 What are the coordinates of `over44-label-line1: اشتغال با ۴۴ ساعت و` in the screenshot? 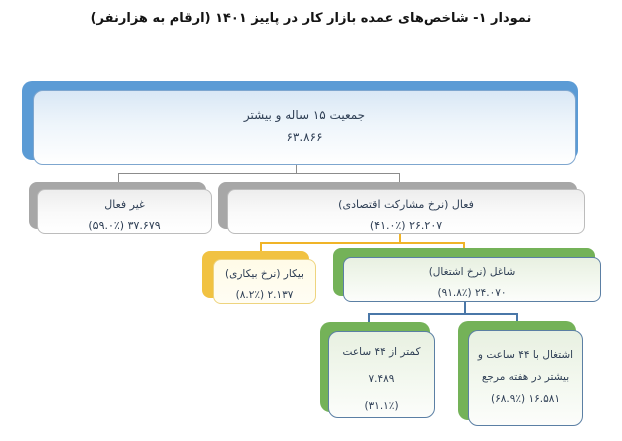 It's located at (525, 355).